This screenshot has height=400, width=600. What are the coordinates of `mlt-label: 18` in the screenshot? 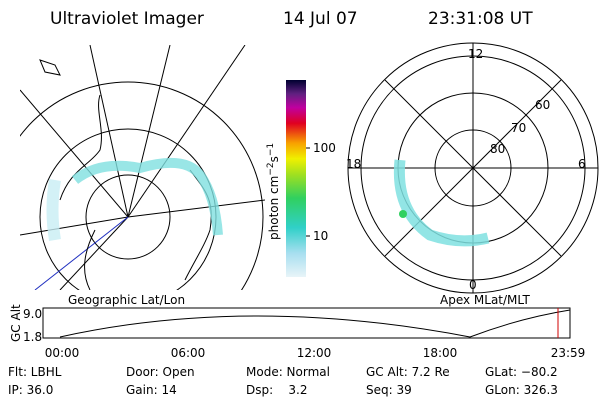 It's located at (353, 164).